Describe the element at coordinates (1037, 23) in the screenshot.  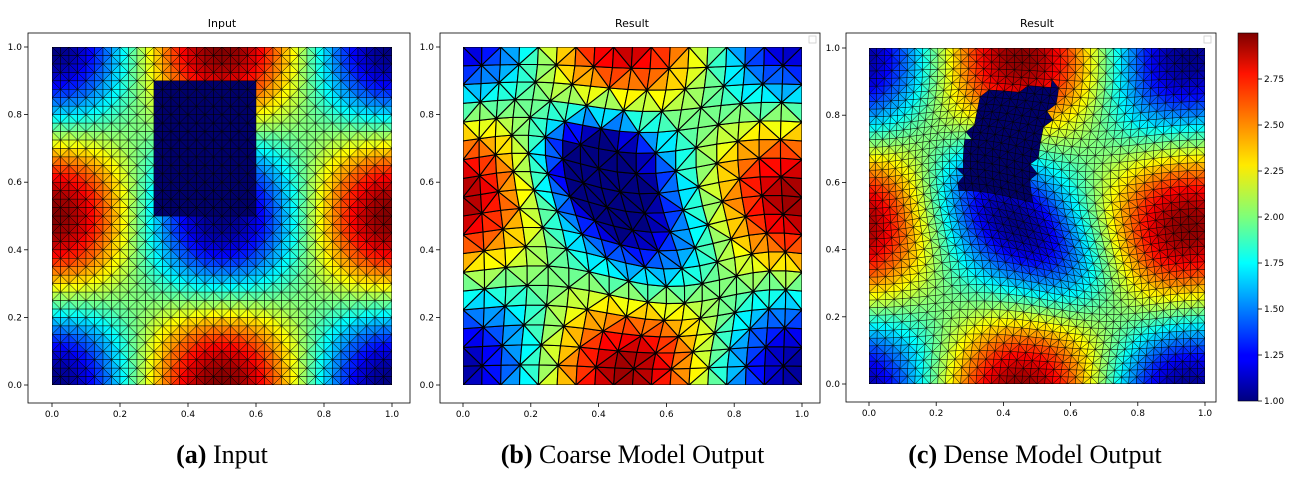
I see `dense-plot-title: Result` at that location.